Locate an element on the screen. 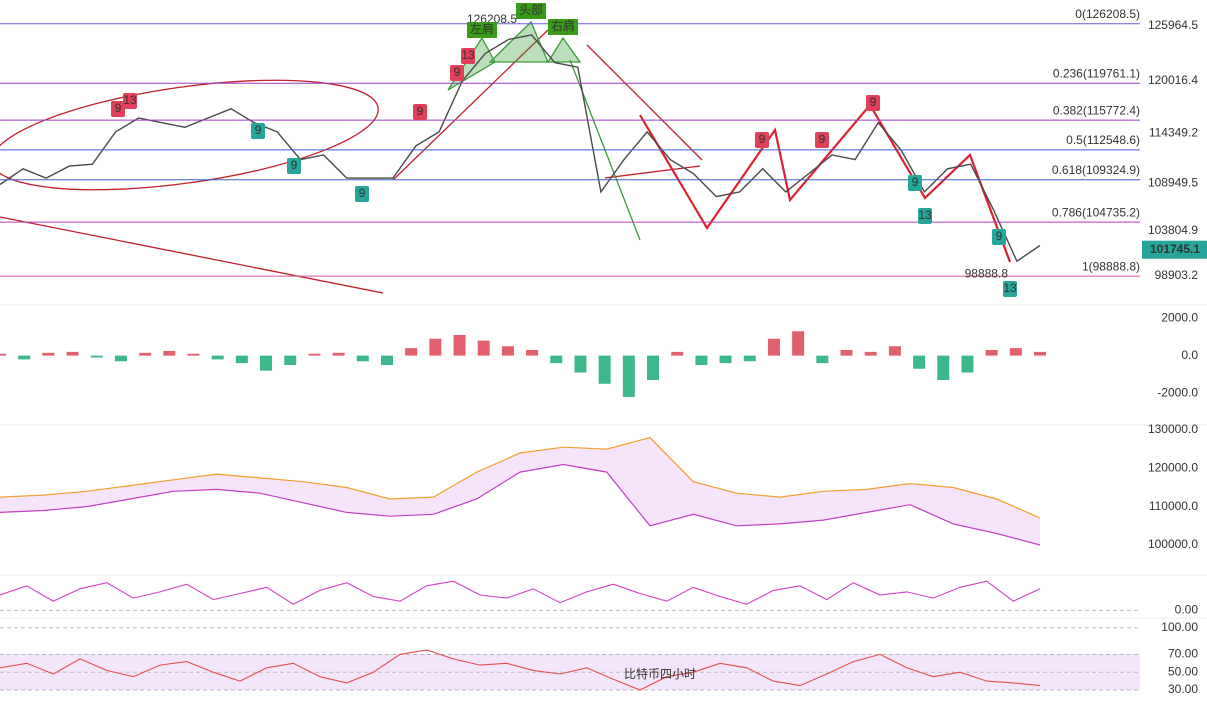 The height and width of the screenshot is (706, 1207). y-tick-label: 120000.0 is located at coordinates (1173, 467).